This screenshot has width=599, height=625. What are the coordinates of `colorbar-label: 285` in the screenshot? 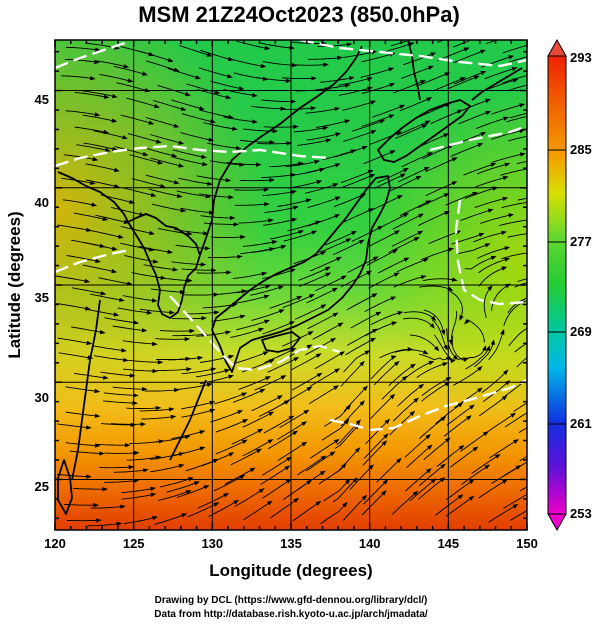 It's located at (581, 149).